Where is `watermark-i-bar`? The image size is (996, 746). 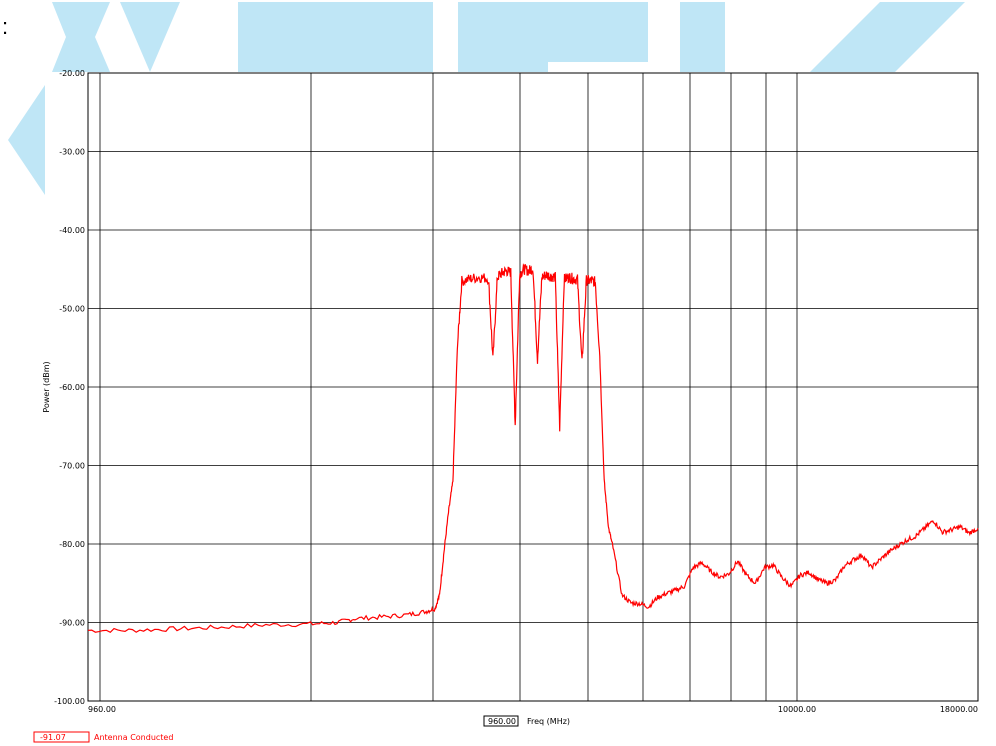
watermark-i-bar is located at coordinates (702, 37).